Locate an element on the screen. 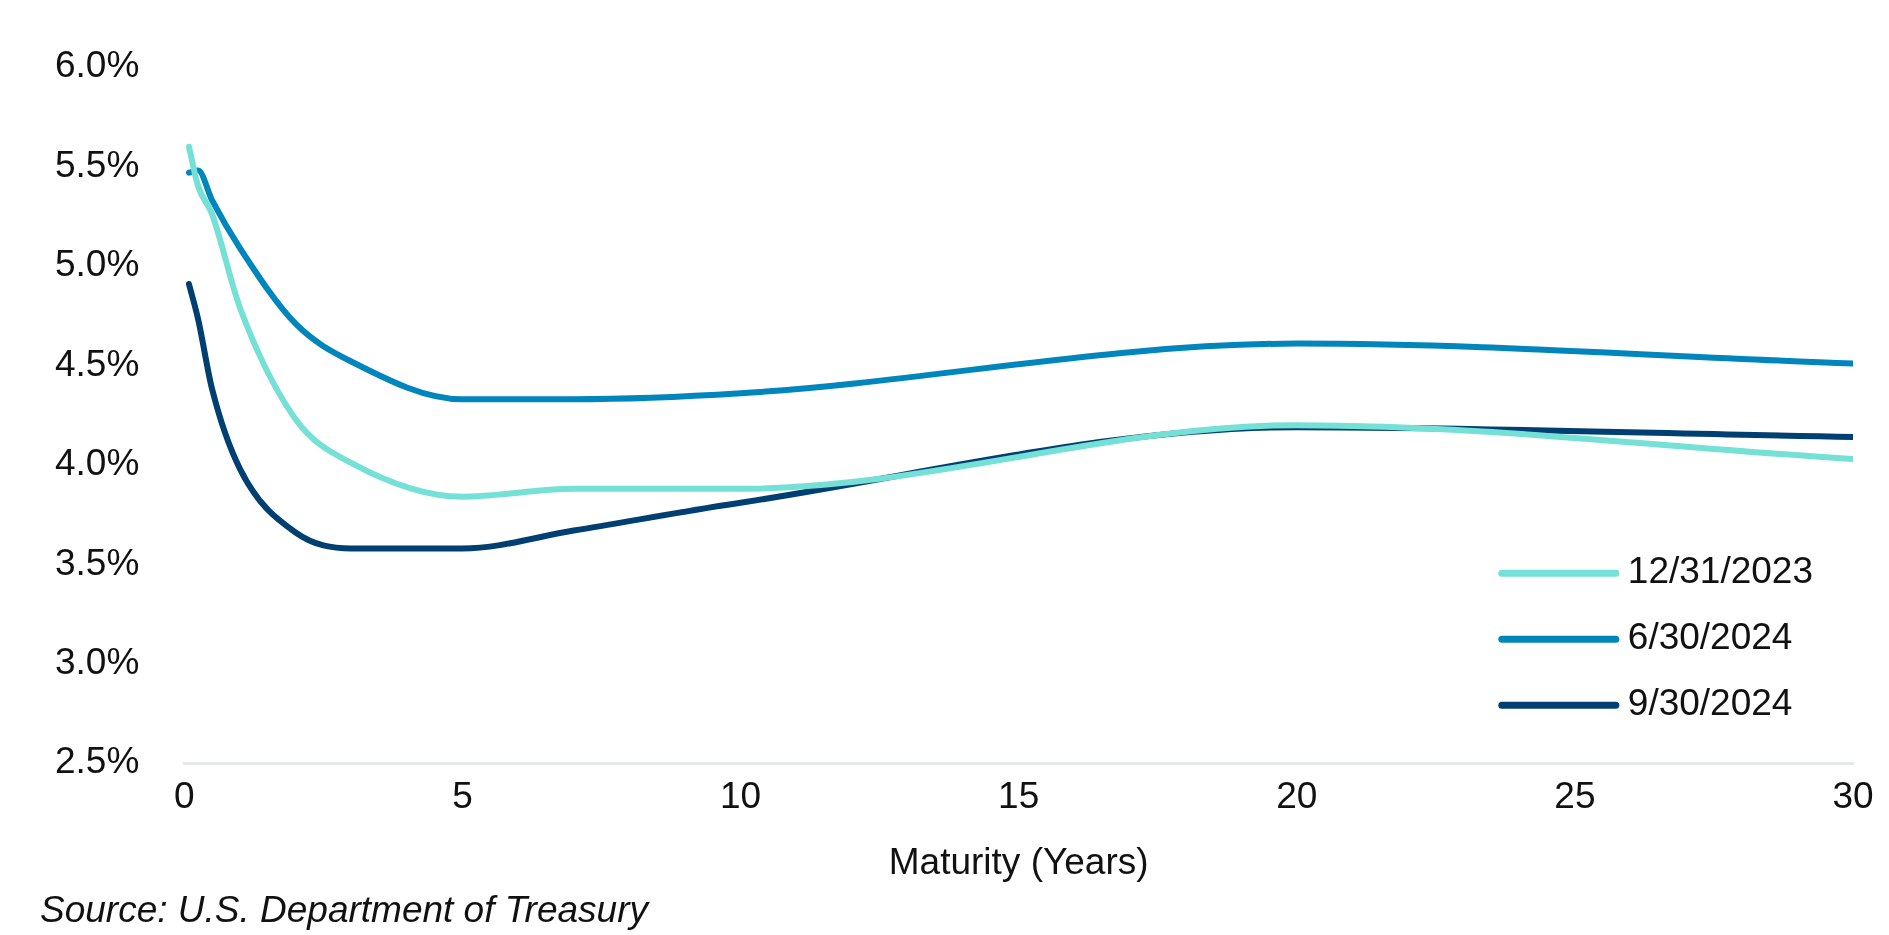  x-axis-title: Maturity (Years) is located at coordinates (1018, 861).